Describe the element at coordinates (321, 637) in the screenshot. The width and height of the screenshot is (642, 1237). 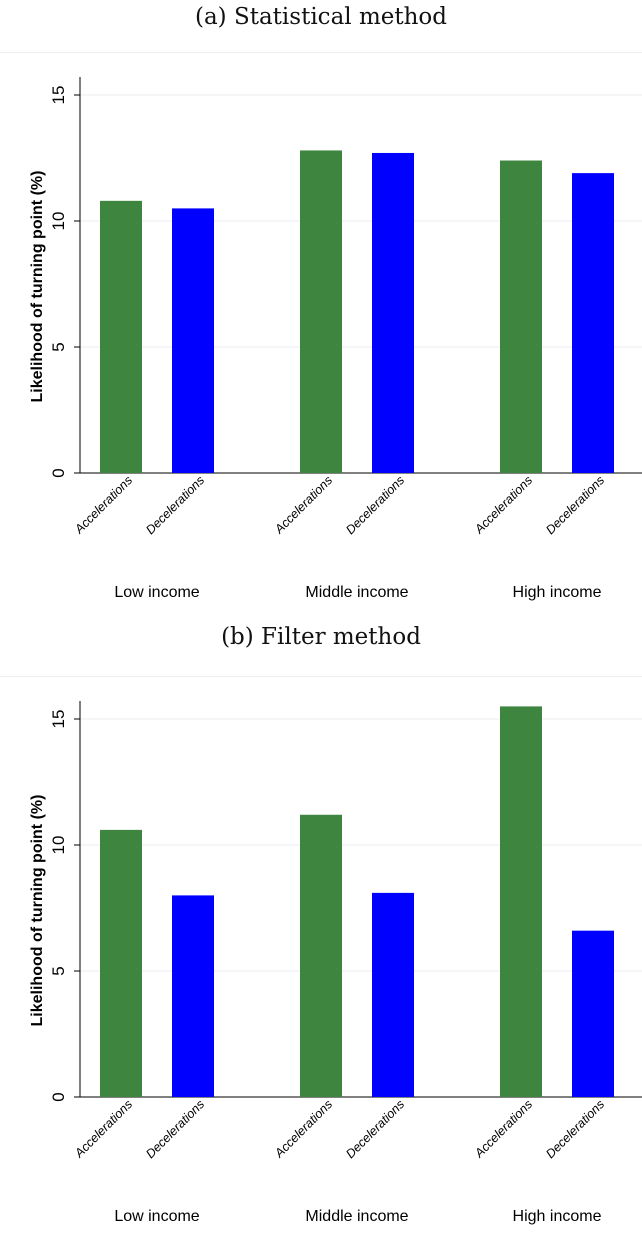
I see `panel-title: (b) Filter method` at that location.